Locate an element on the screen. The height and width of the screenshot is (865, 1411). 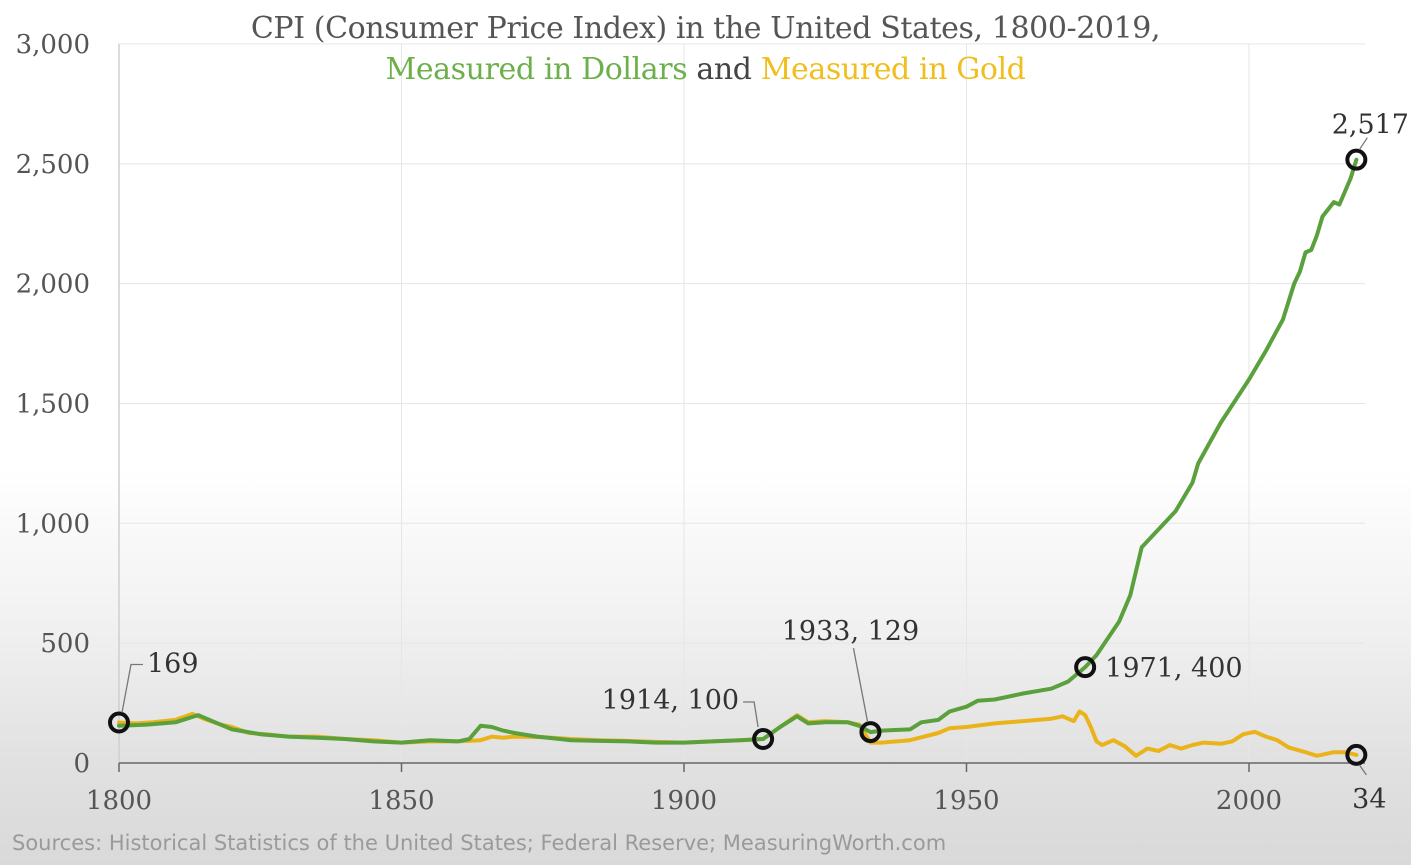
annotation-label: 1971, 400 is located at coordinates (1173, 668).